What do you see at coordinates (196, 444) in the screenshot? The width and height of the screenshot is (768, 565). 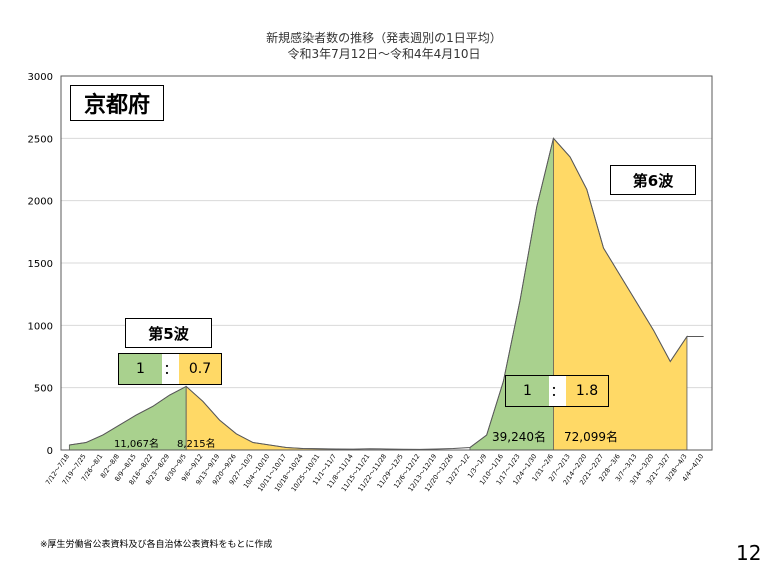 I see `wave5-count-right: 8,215名` at bounding box center [196, 444].